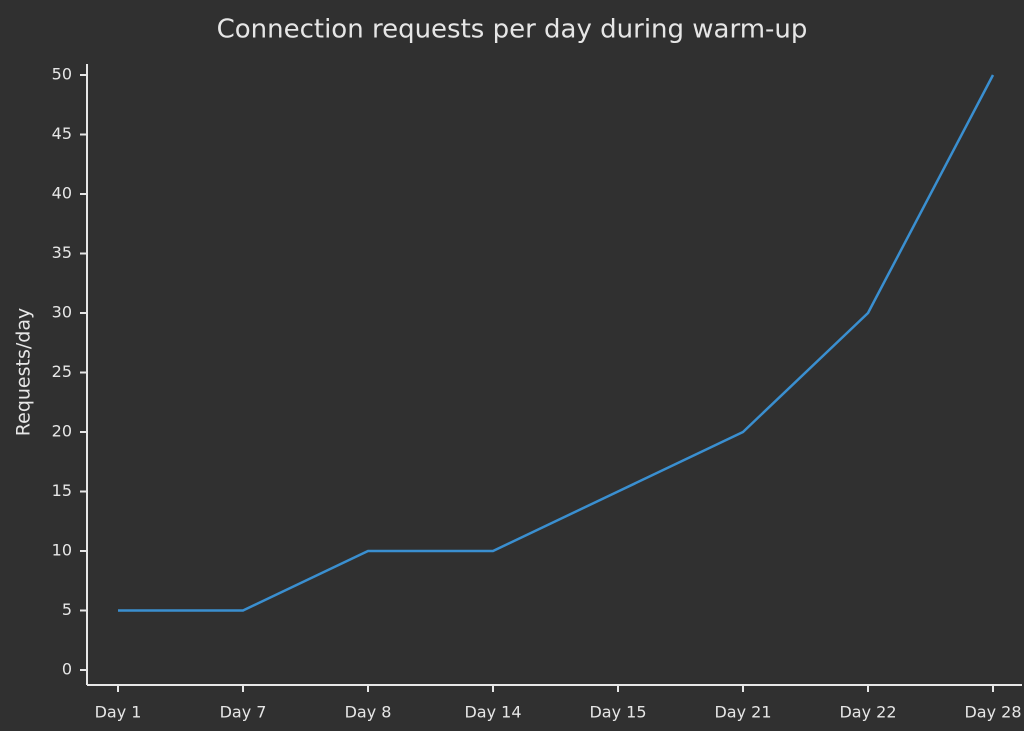 This screenshot has width=1024, height=731. I want to click on x-tick-label: Day 14, so click(492, 712).